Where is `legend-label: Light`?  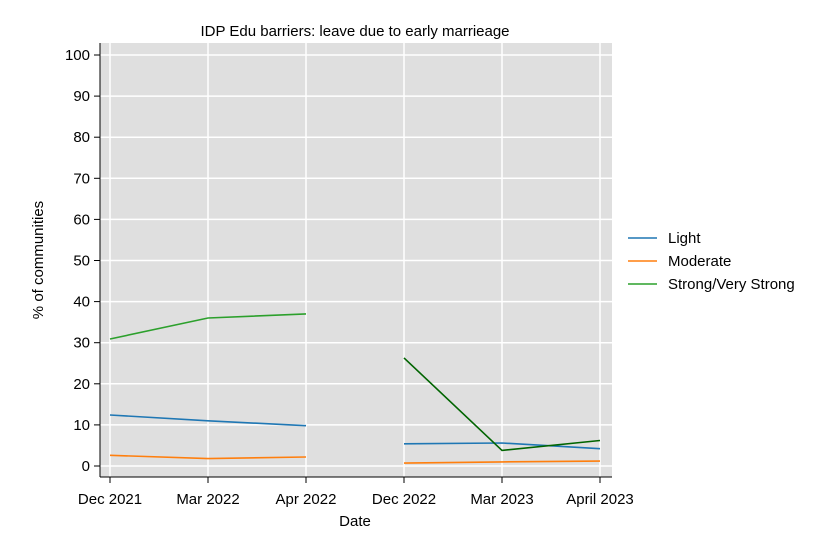
legend-label: Light is located at coordinates (684, 238).